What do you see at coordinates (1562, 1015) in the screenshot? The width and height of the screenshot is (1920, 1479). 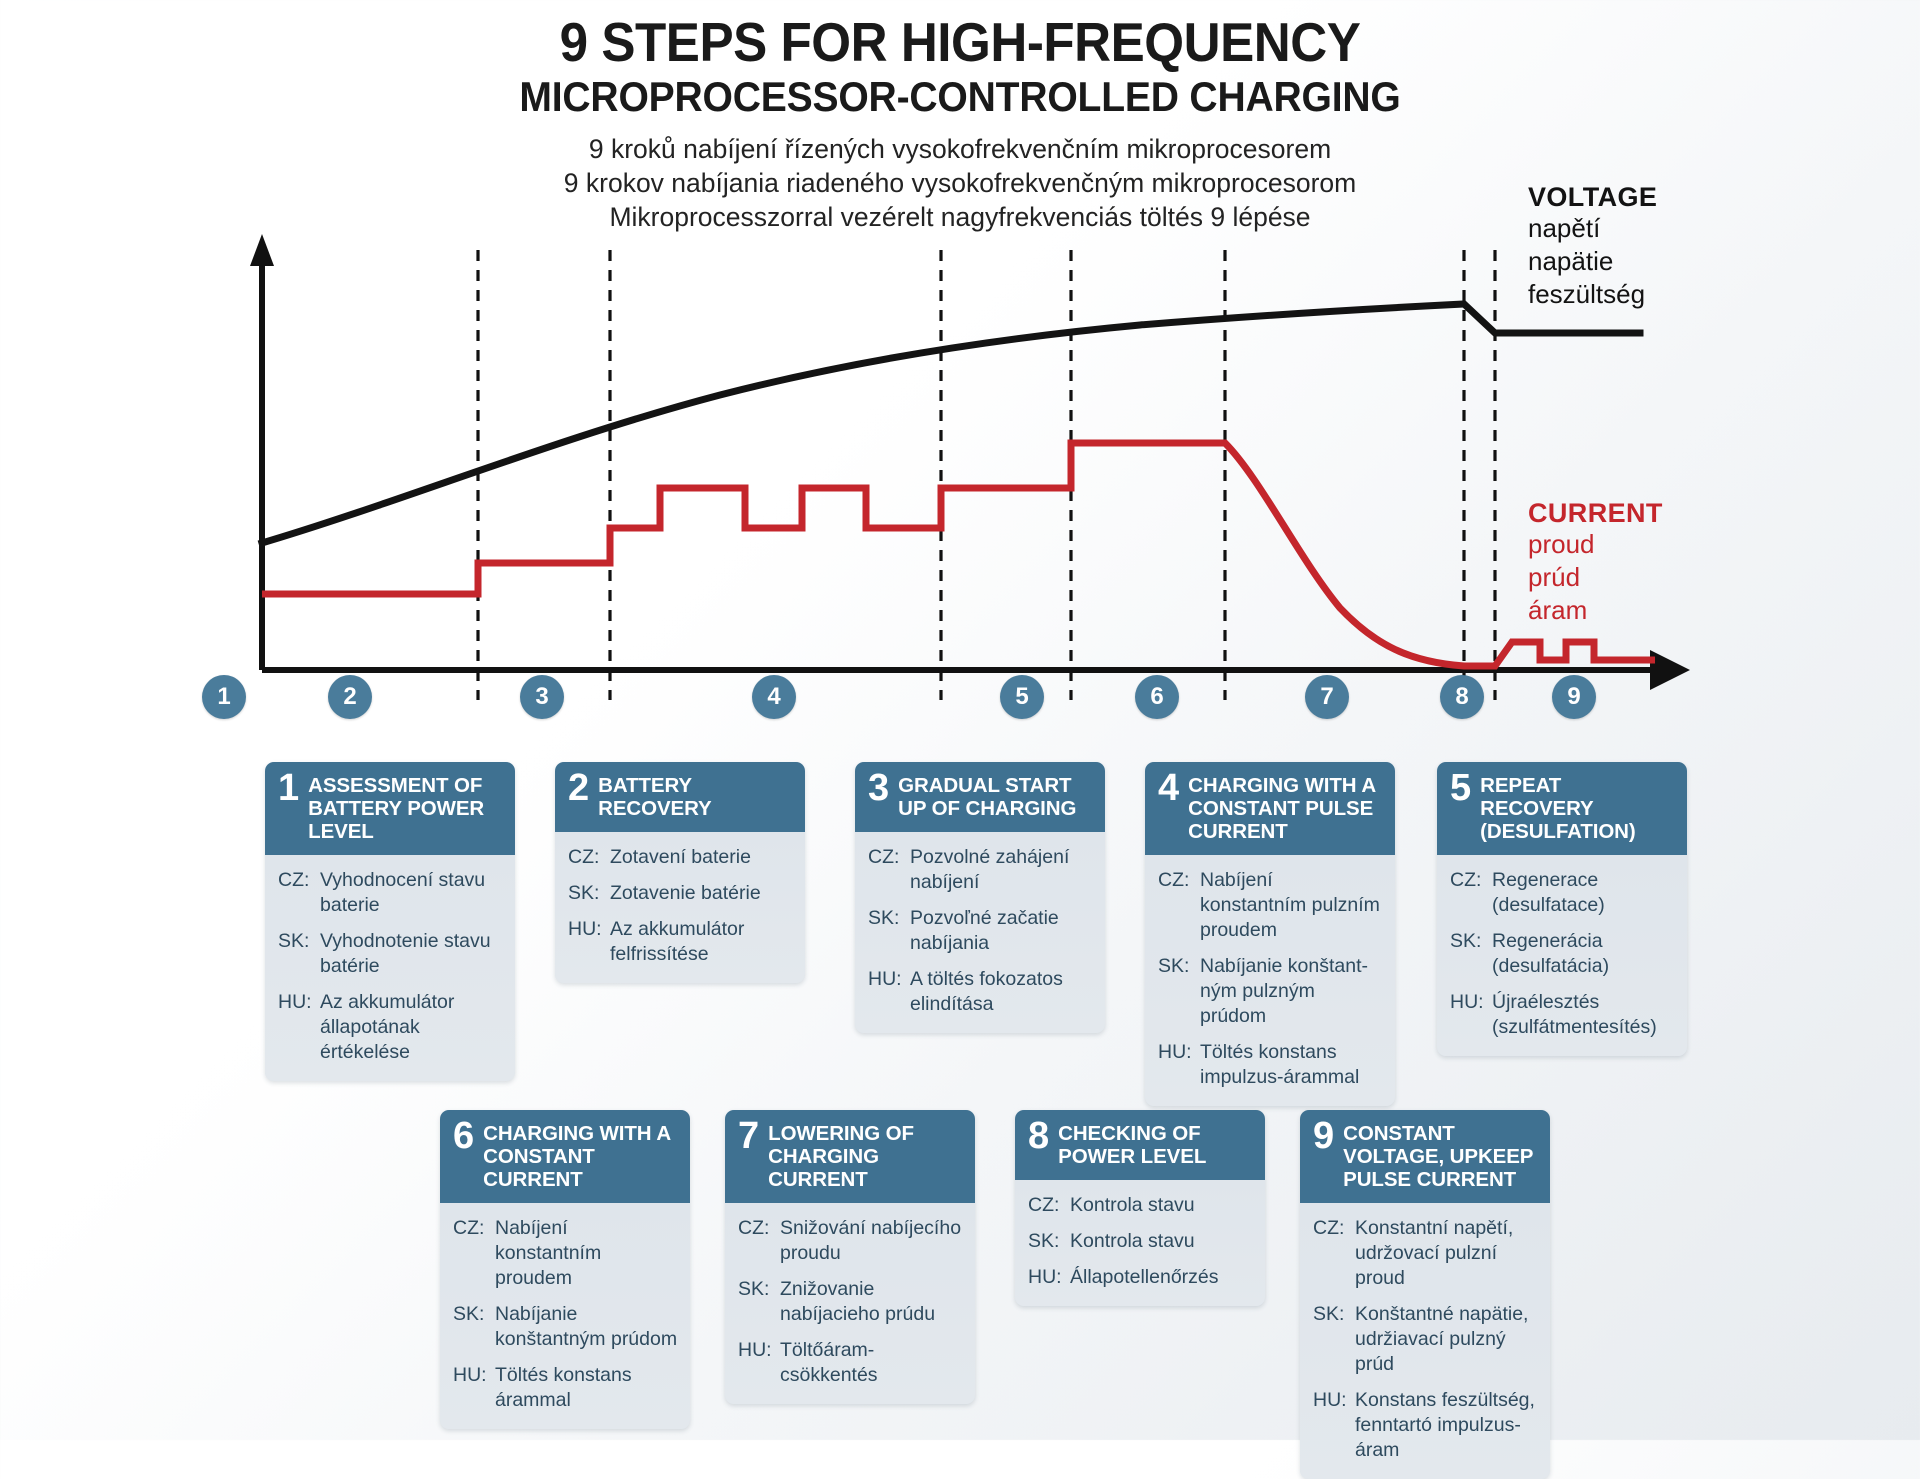 I see `translation-line: HU: Újraélesztés (szulfátmentesítés)` at bounding box center [1562, 1015].